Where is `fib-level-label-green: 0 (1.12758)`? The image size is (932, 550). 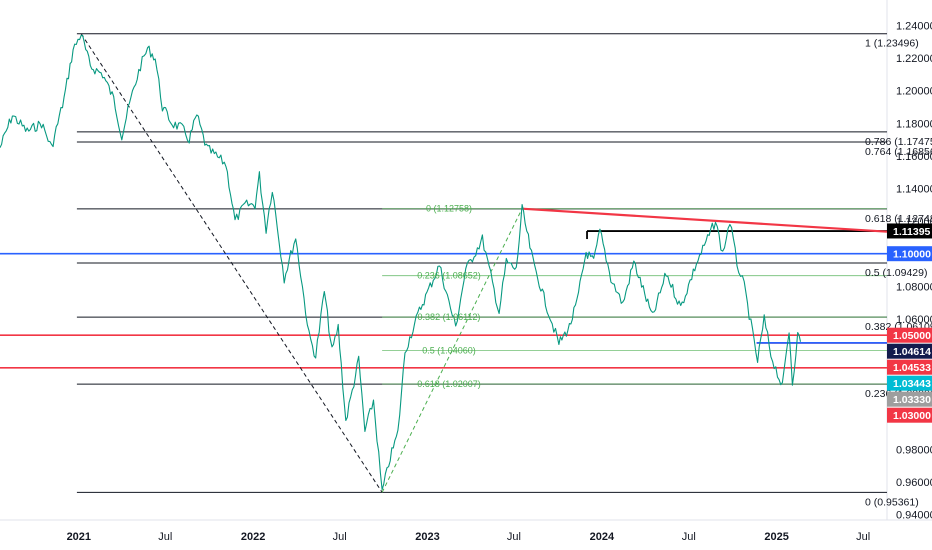
fib-level-label-green: 0 (1.12758) is located at coordinates (449, 209).